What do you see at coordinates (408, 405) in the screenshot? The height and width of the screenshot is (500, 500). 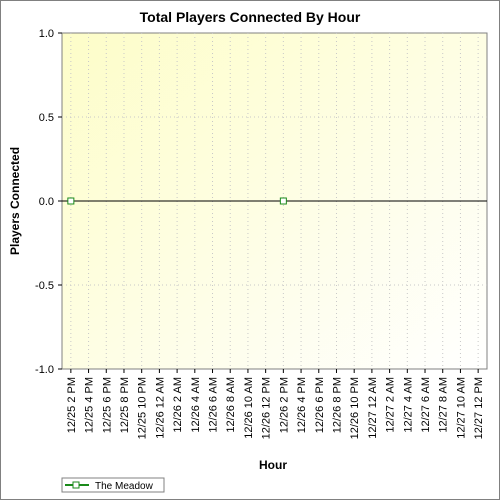 I see `x-tick-label: 12/27 4 AM` at bounding box center [408, 405].